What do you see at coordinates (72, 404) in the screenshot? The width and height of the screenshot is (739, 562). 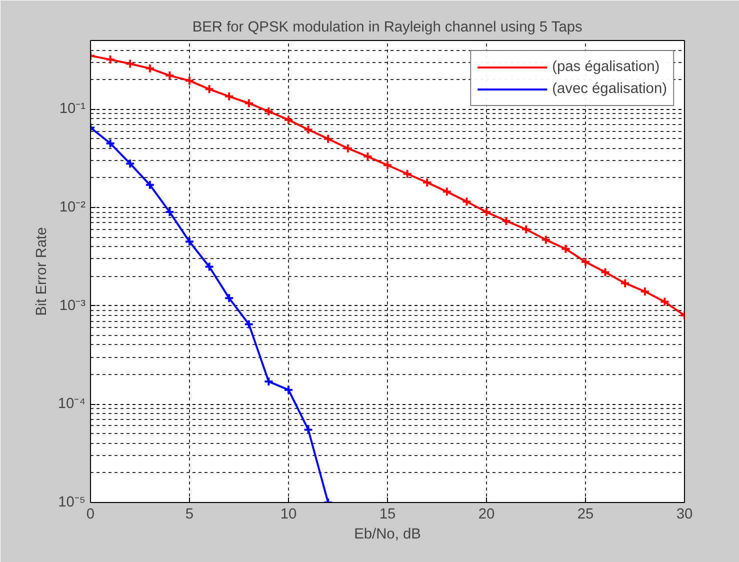 I see `y-tick-label: 10⁻⁴` at bounding box center [72, 404].